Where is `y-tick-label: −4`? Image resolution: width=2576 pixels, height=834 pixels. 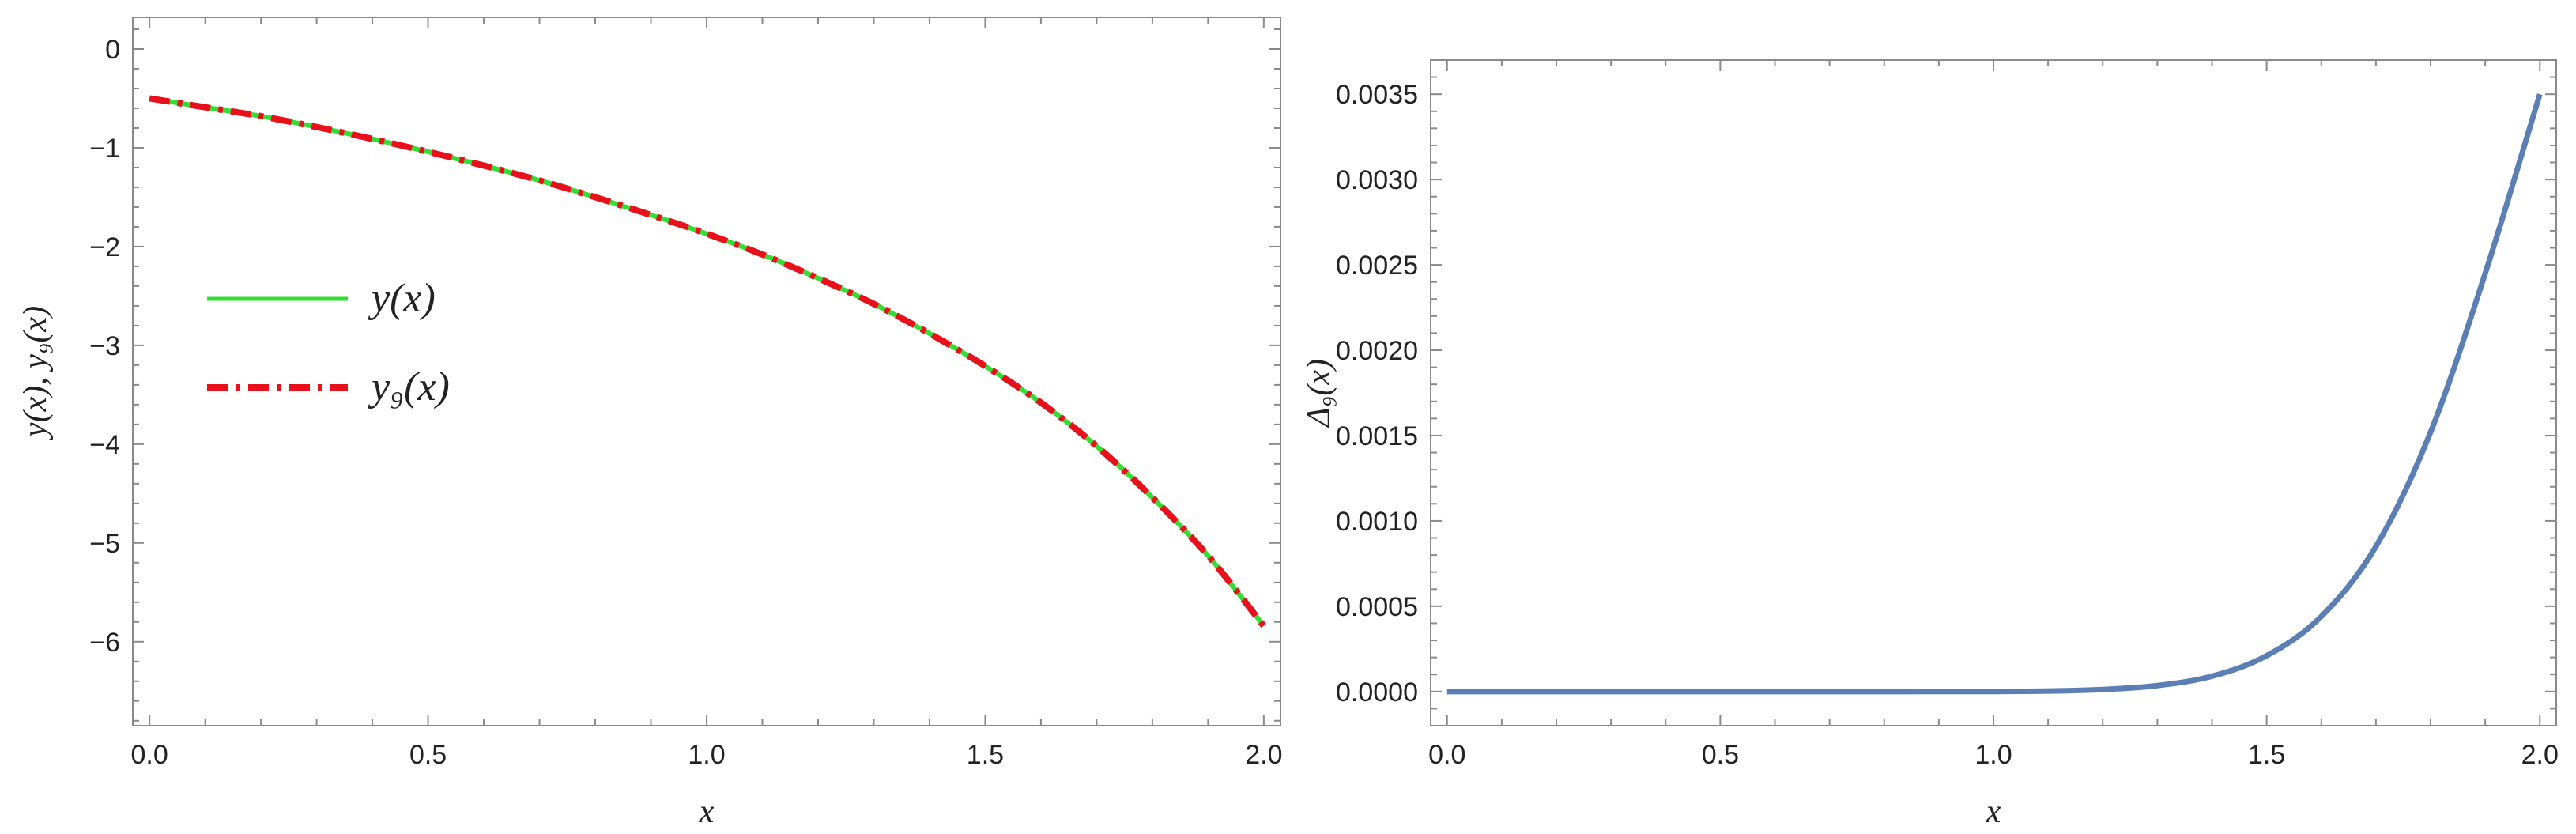
y-tick-label: −4 is located at coordinates (105, 445).